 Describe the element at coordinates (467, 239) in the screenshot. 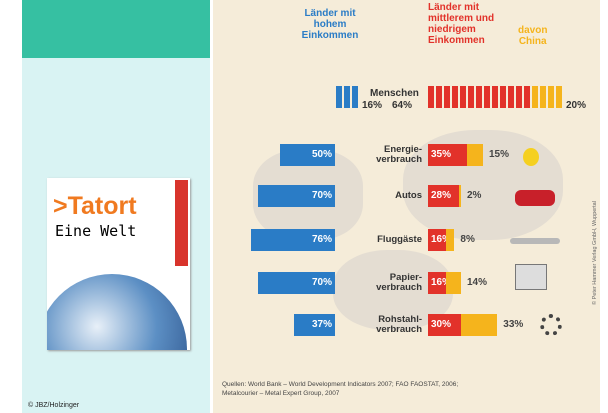

I see `value-label: 8%` at that location.